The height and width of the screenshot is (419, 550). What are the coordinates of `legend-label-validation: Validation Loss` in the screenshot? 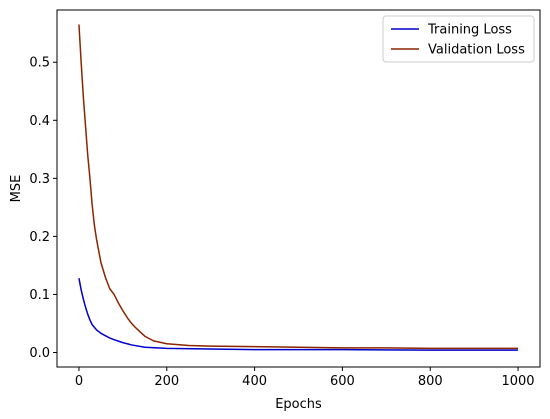 It's located at (476, 50).